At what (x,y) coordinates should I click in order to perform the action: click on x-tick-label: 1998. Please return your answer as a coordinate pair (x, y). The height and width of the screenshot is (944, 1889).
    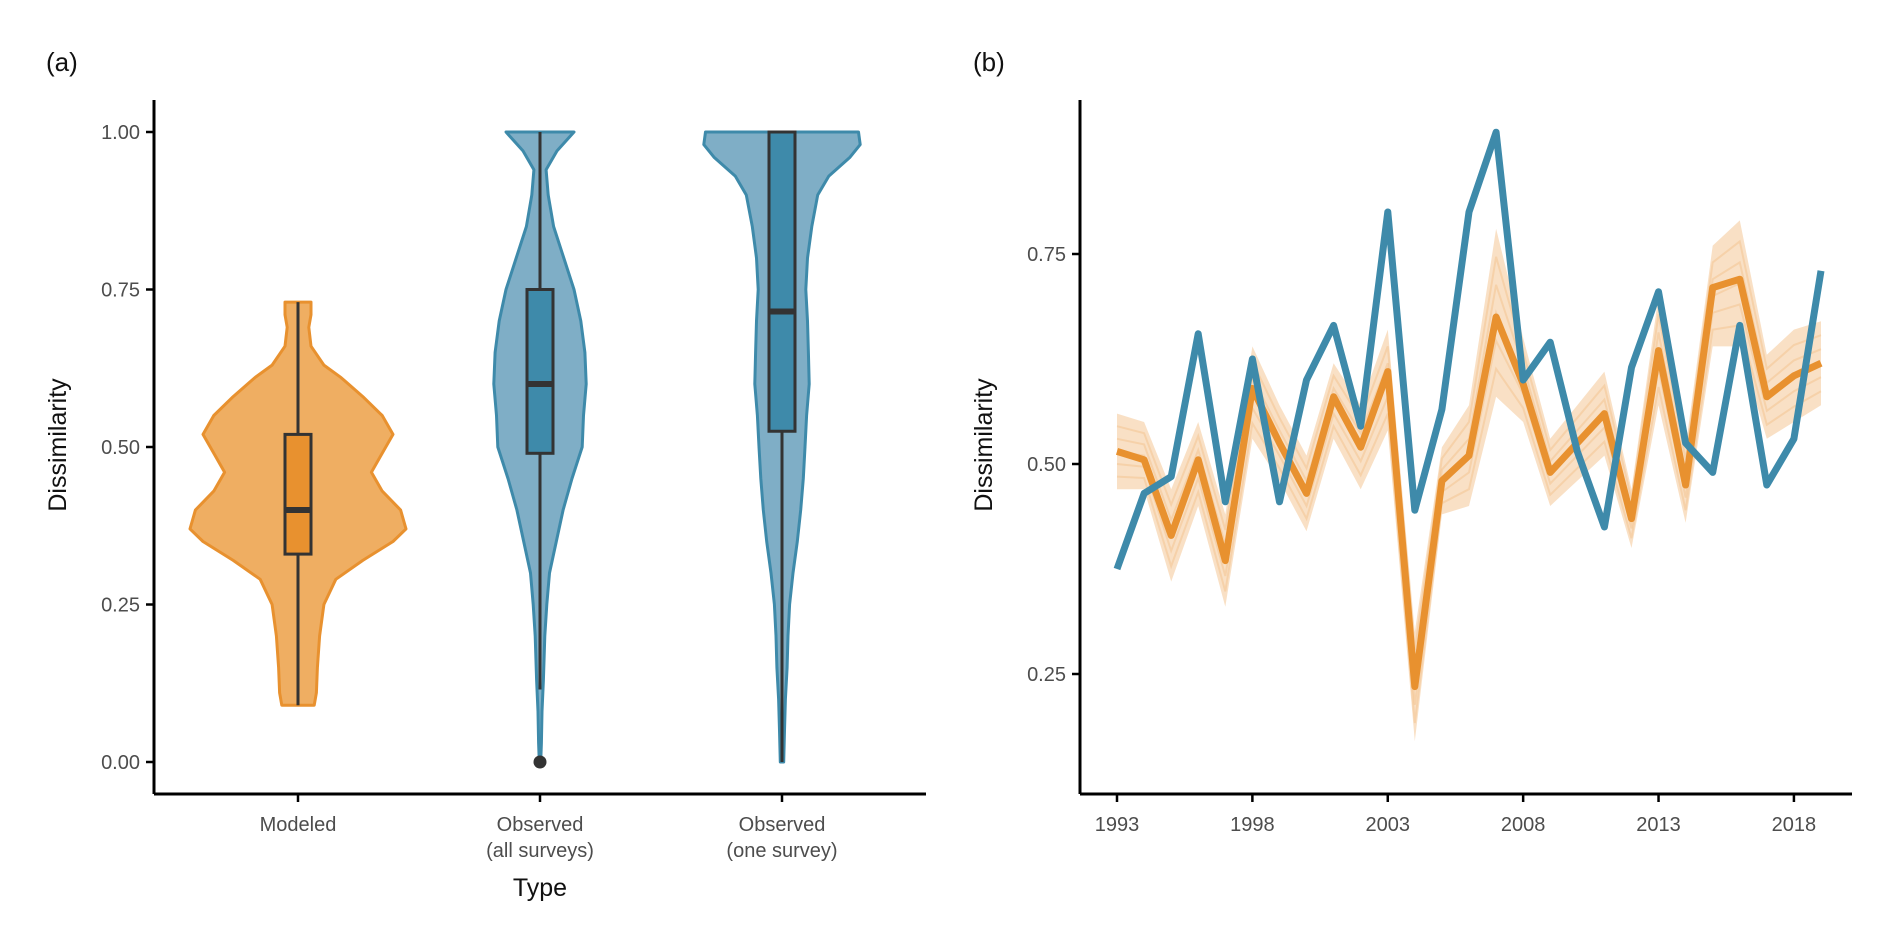
    Looking at the image, I should click on (1252, 825).